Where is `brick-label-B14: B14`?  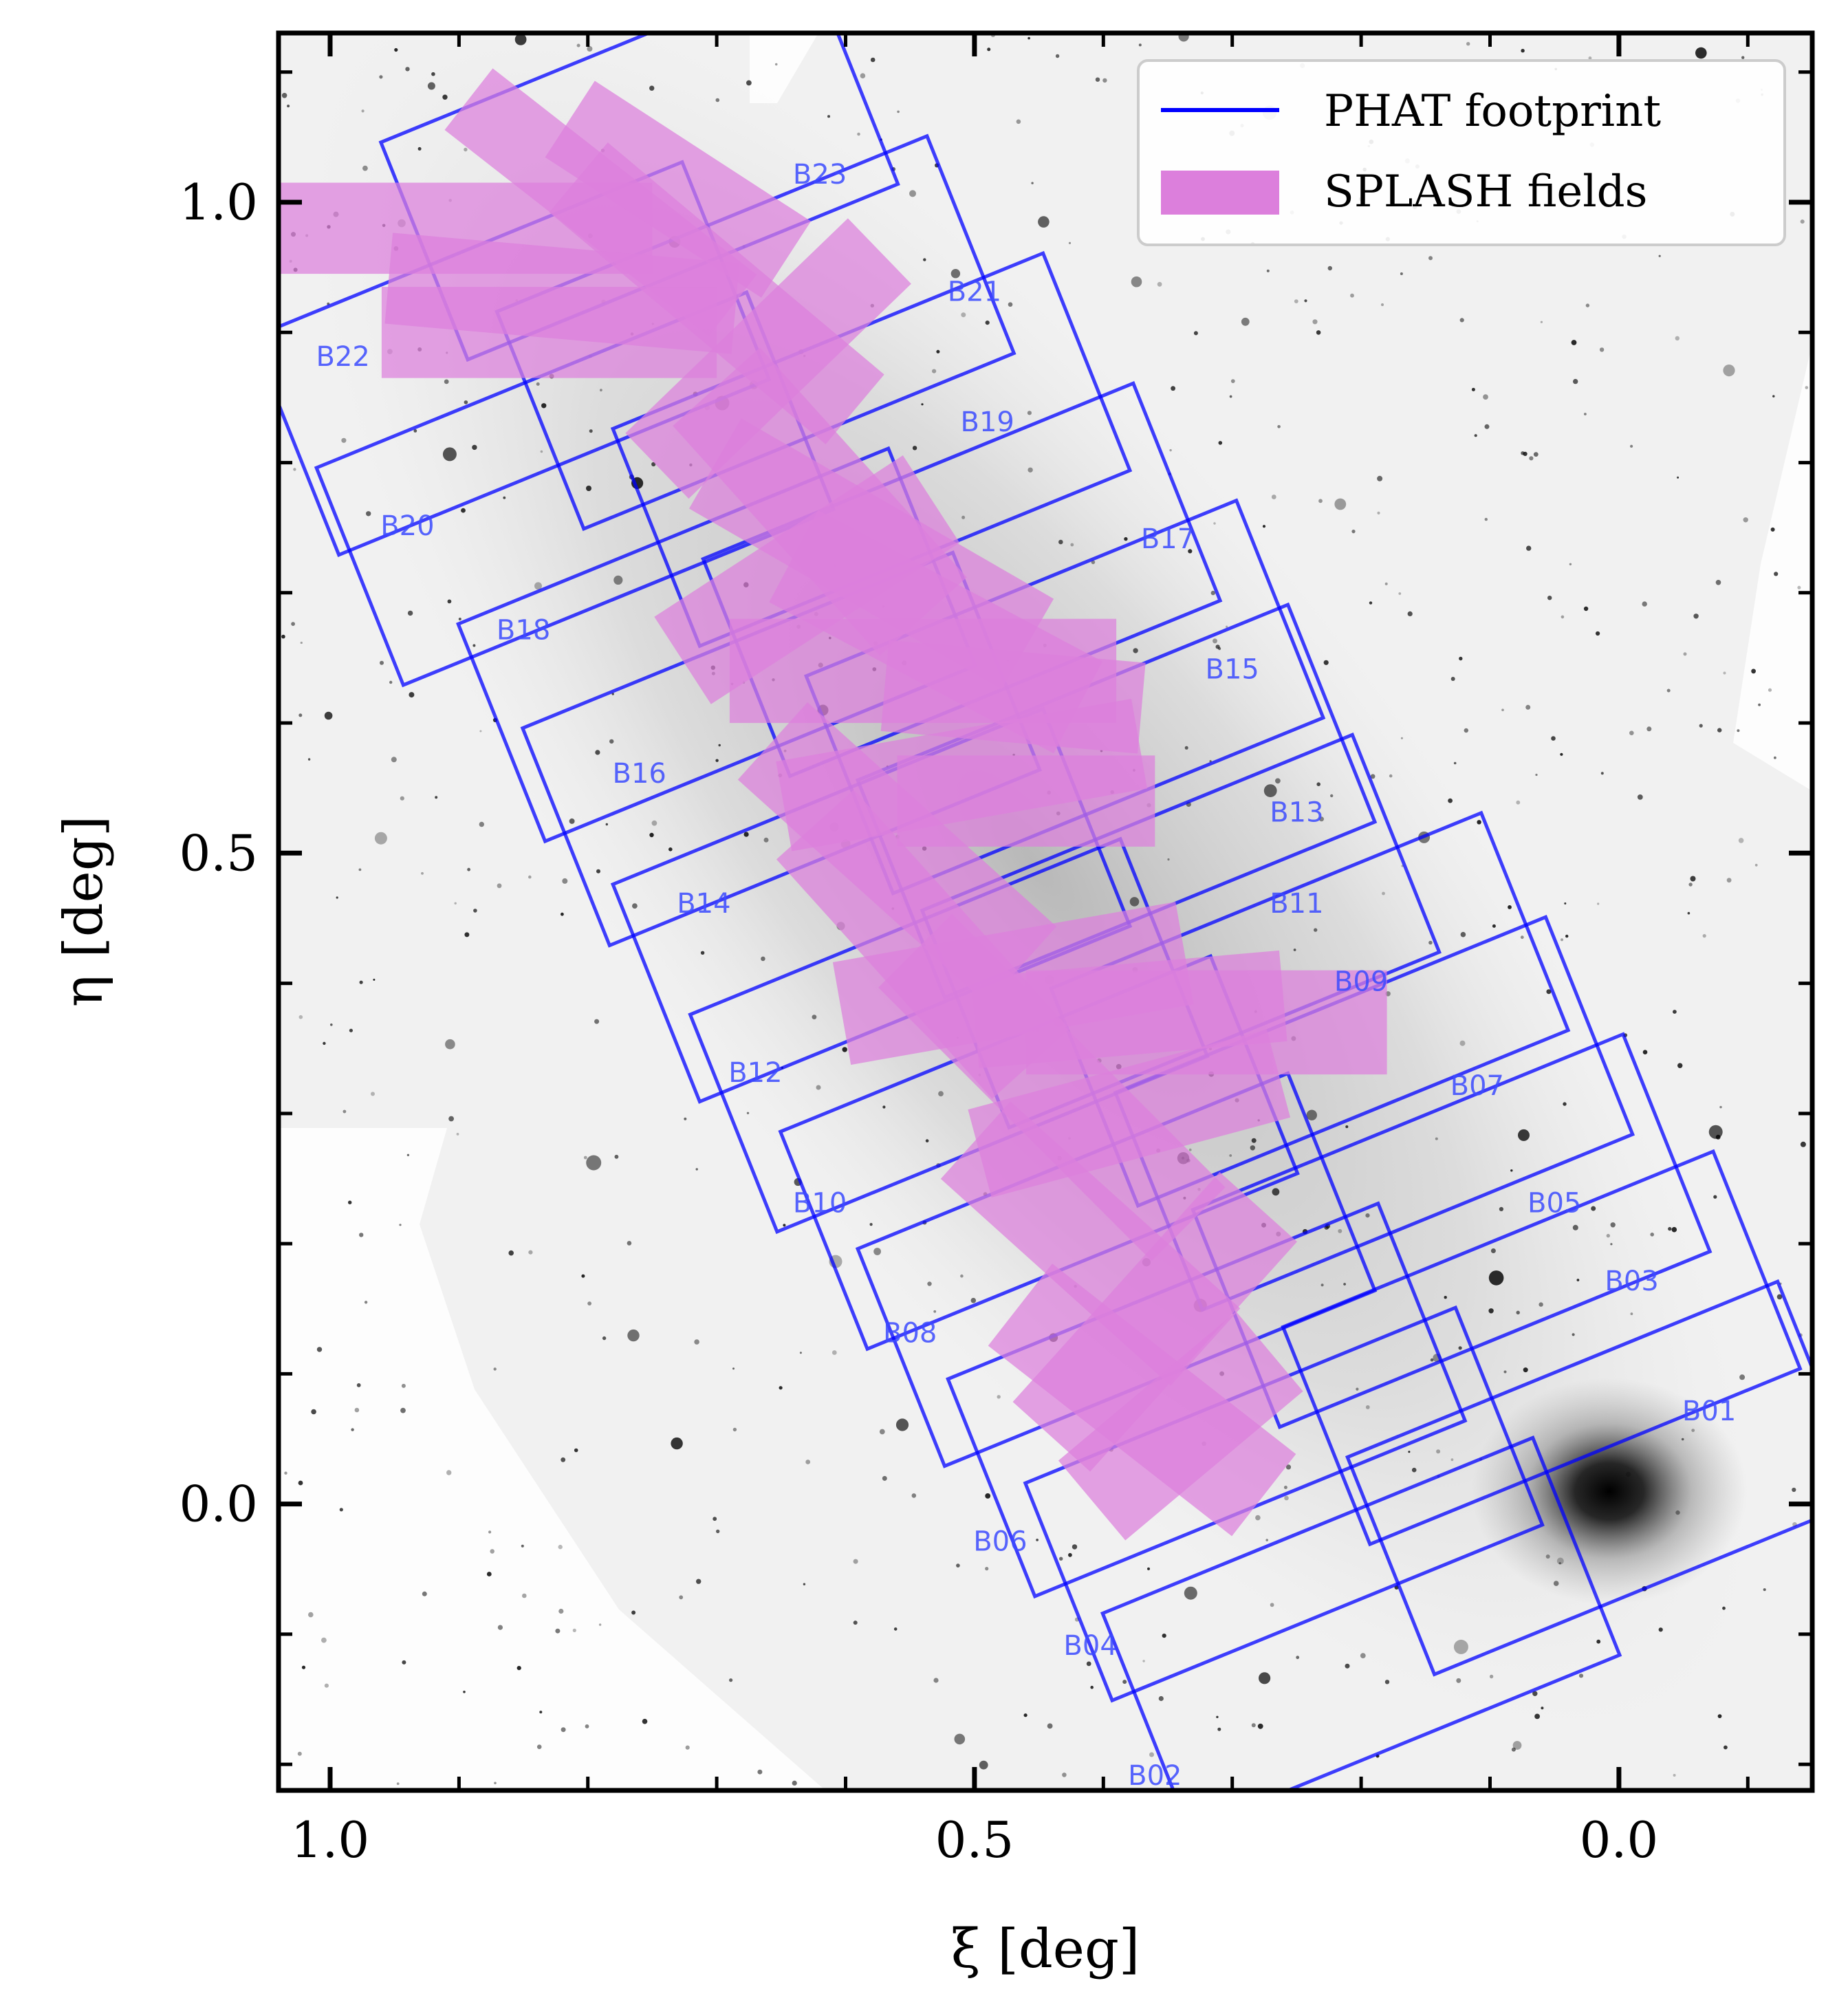 brick-label-B14: B14 is located at coordinates (703, 904).